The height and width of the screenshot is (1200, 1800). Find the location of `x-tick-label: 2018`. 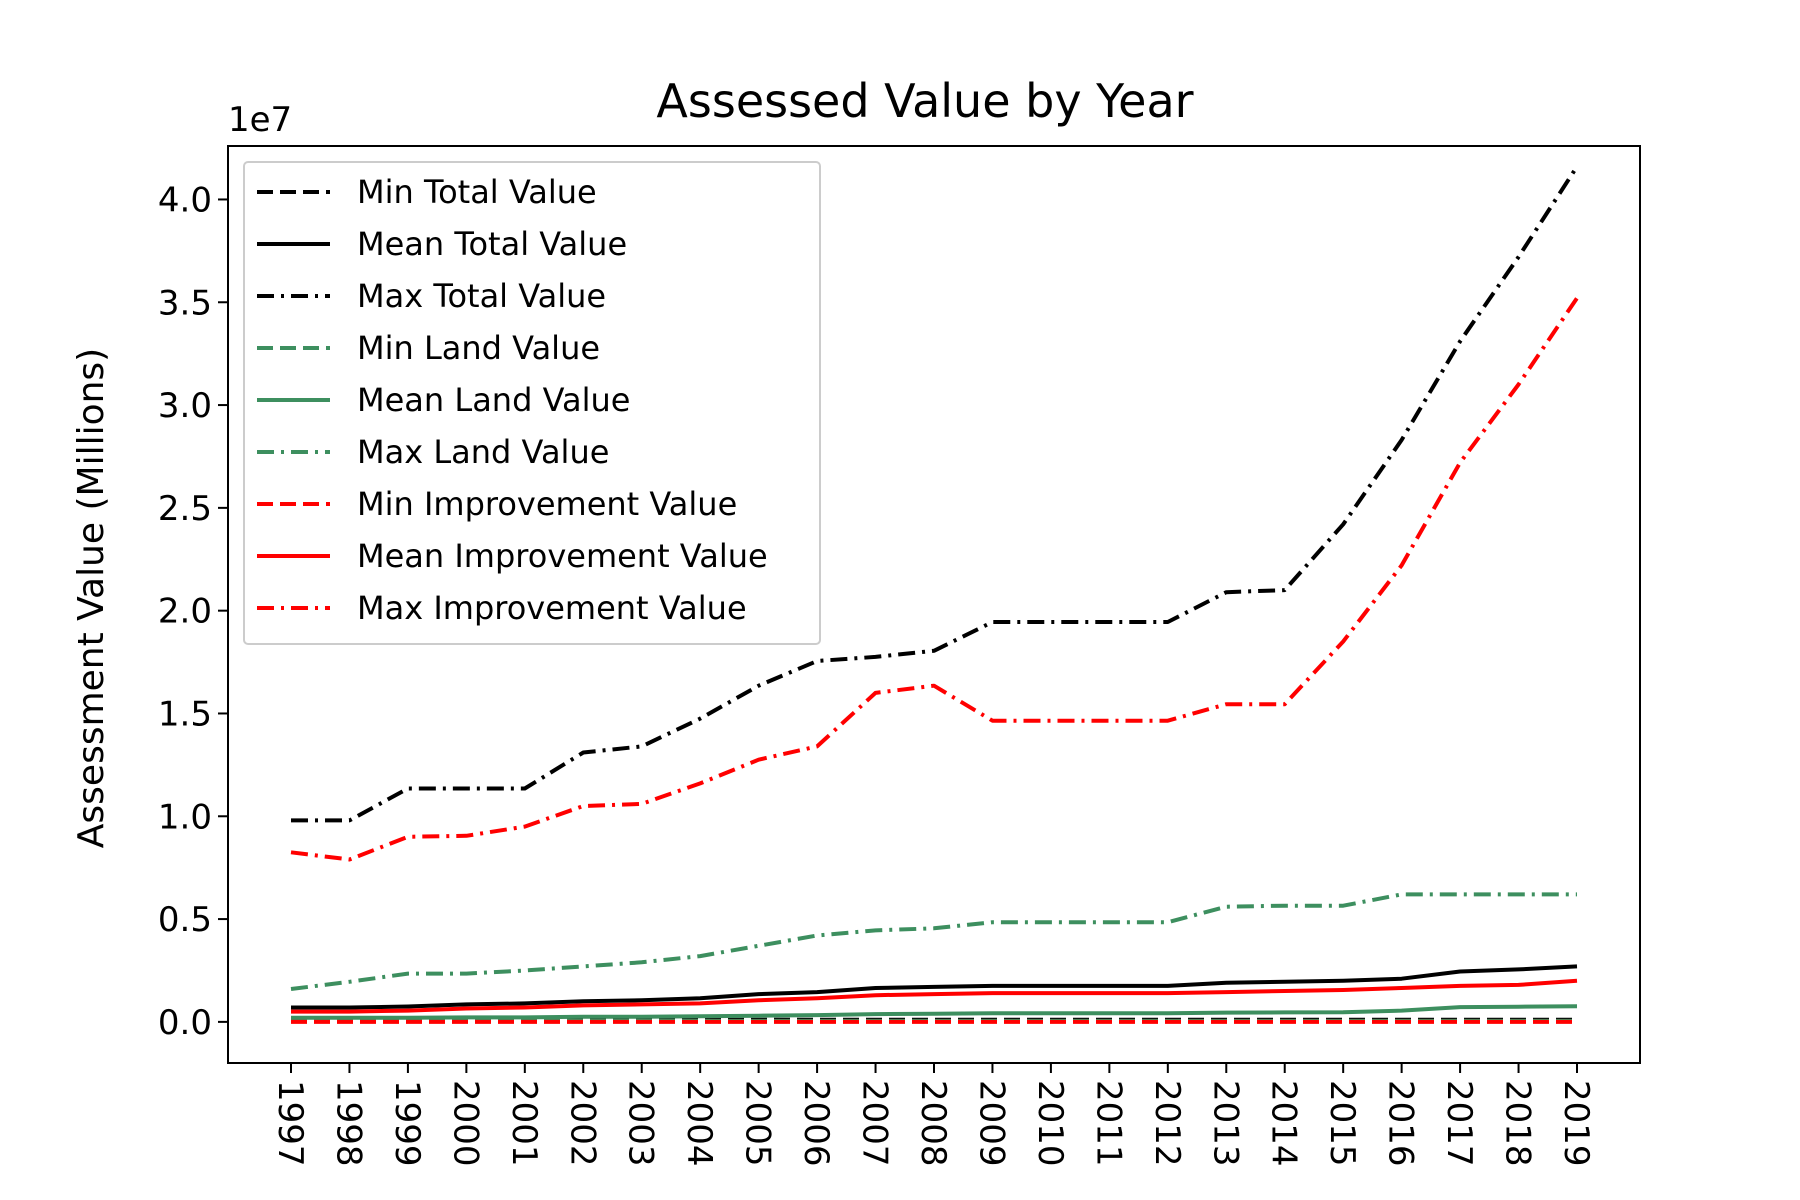

x-tick-label: 2018 is located at coordinates (1518, 1123).